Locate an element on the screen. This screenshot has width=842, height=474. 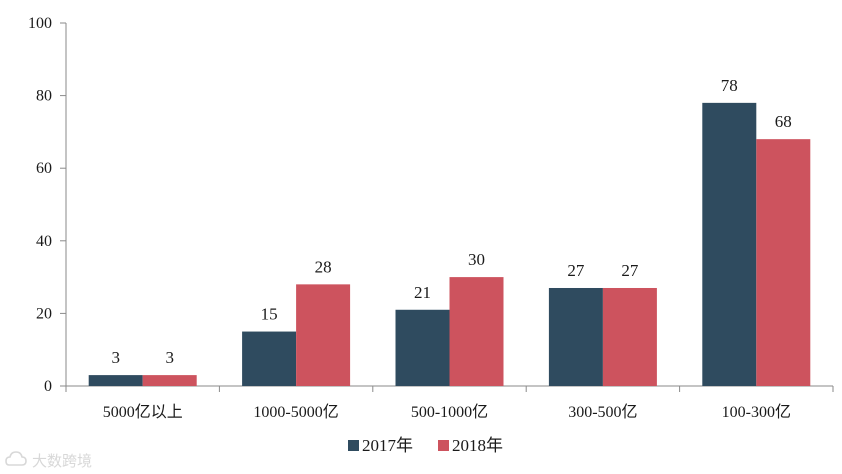
data-label: 15 is located at coordinates (269, 314).